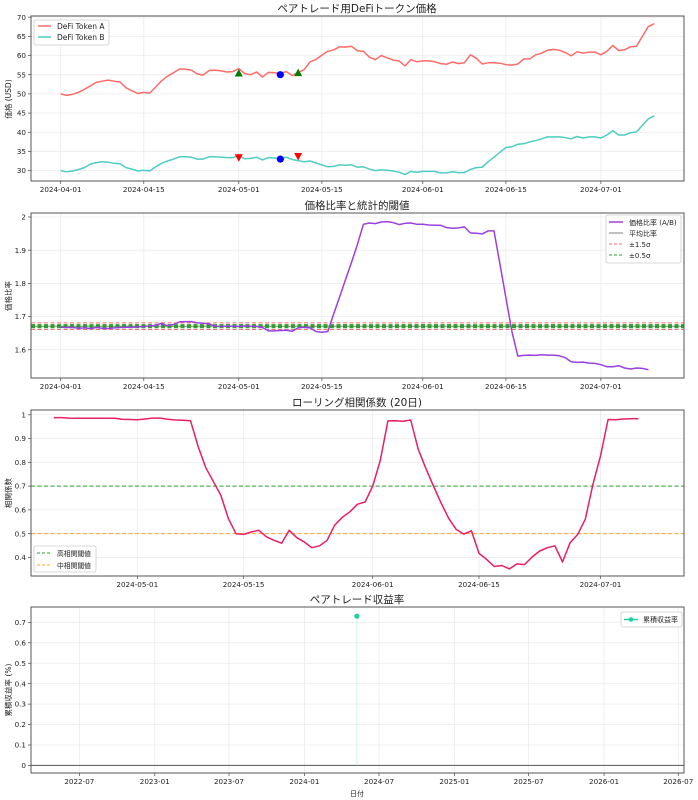 Image resolution: width=698 pixels, height=800 pixels. I want to click on price-chart-ylabel: 価格 (USD), so click(8, 98).